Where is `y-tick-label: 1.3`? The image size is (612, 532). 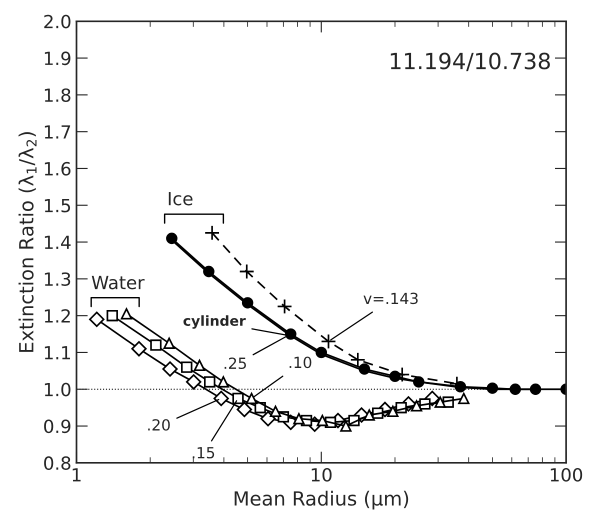
y-tick-label: 1.3 is located at coordinates (57, 279).